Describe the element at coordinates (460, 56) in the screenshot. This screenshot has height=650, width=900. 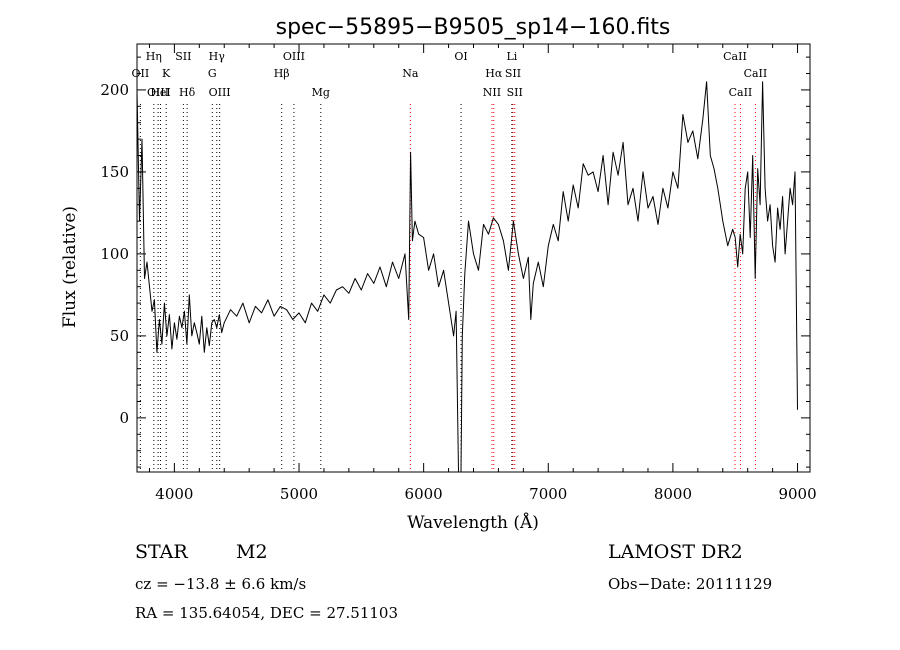
I see `line-label: OI` at that location.